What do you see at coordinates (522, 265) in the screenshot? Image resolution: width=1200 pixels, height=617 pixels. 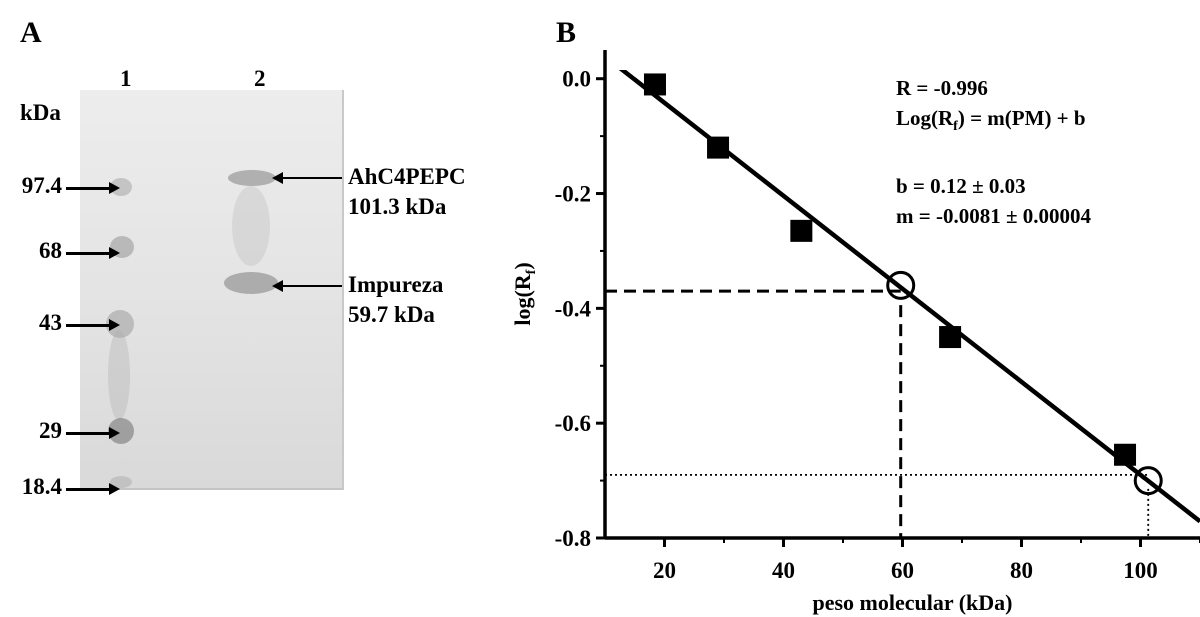 I see `y-axis-title-end: )` at bounding box center [522, 265].